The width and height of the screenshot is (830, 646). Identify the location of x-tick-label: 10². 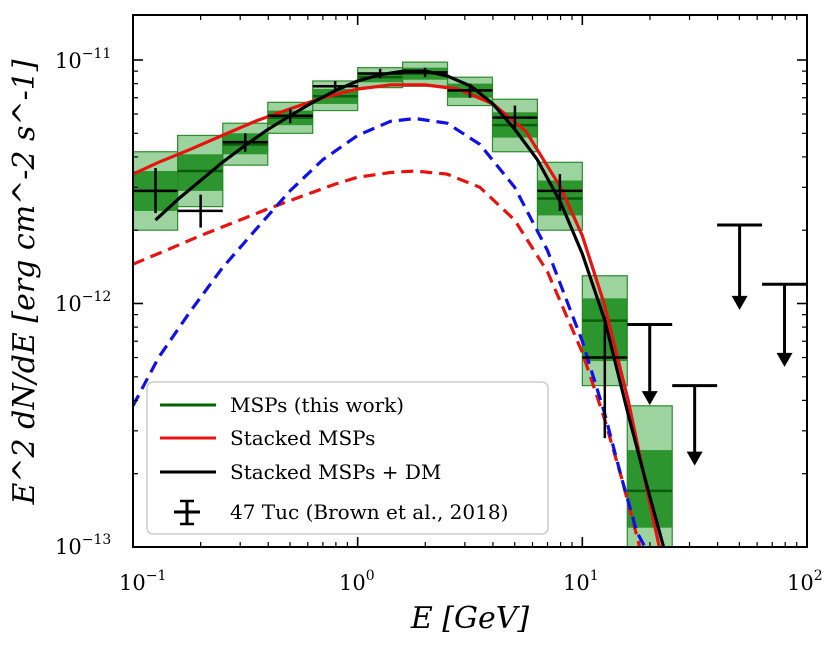
(805, 581).